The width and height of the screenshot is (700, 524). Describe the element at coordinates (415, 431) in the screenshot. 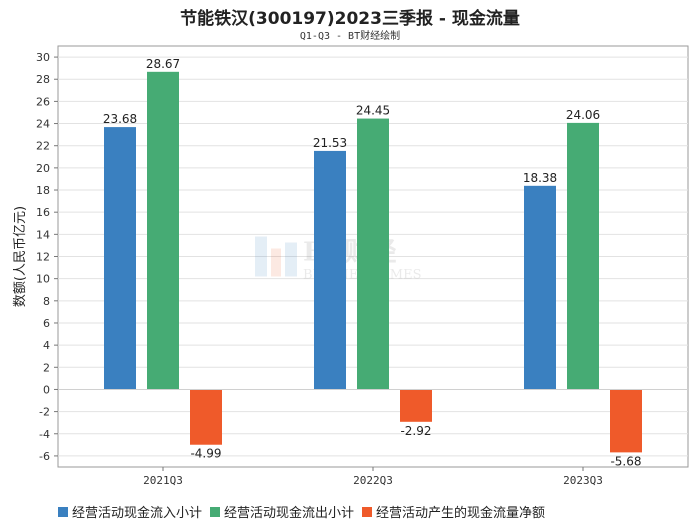

I see `data-label: -2.92` at that location.